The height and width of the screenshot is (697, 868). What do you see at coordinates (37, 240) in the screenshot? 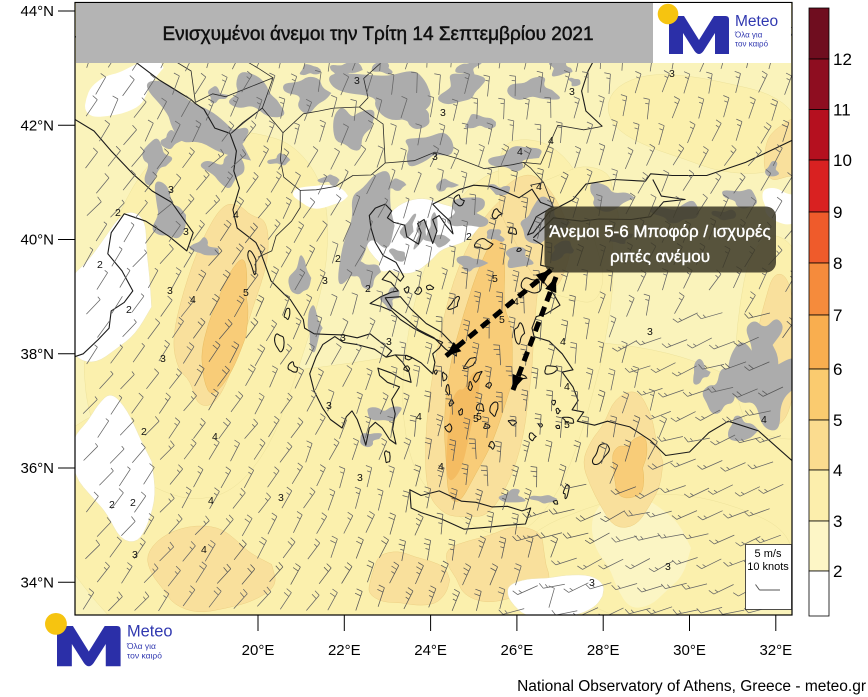
I see `svg-text: 40°N` at bounding box center [37, 240].